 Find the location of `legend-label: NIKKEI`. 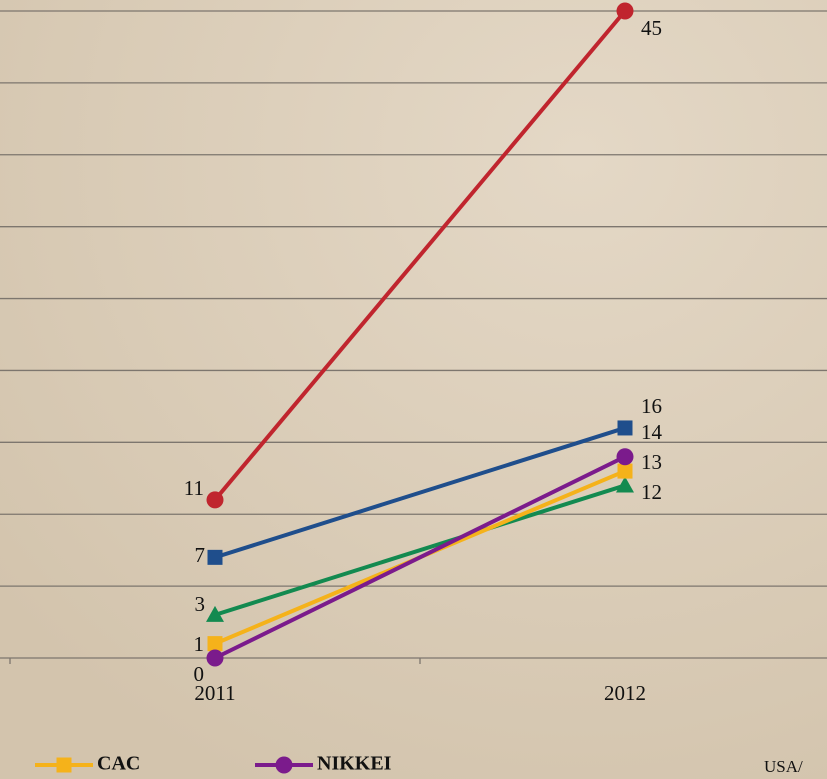

legend-label: NIKKEI is located at coordinates (354, 764).